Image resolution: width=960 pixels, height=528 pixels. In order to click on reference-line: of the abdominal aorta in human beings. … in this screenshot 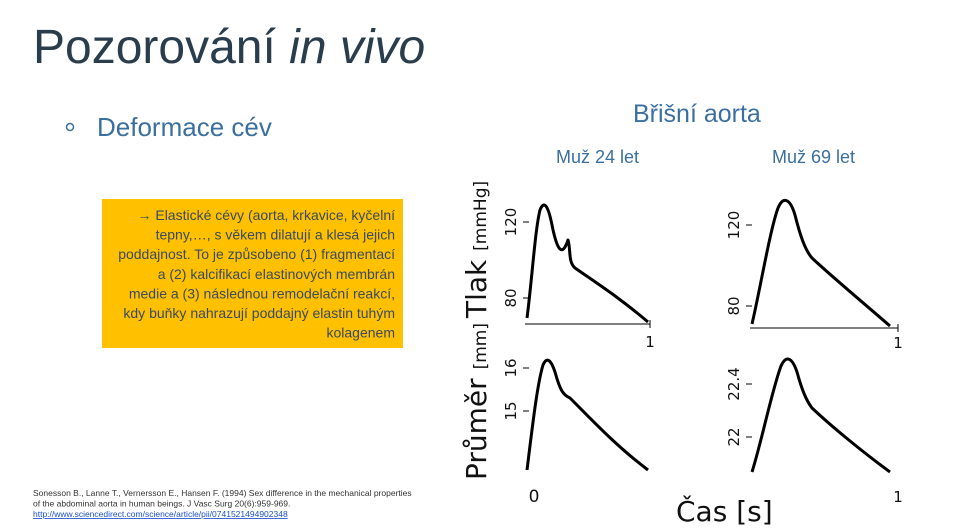, I will do `click(161, 504)`.